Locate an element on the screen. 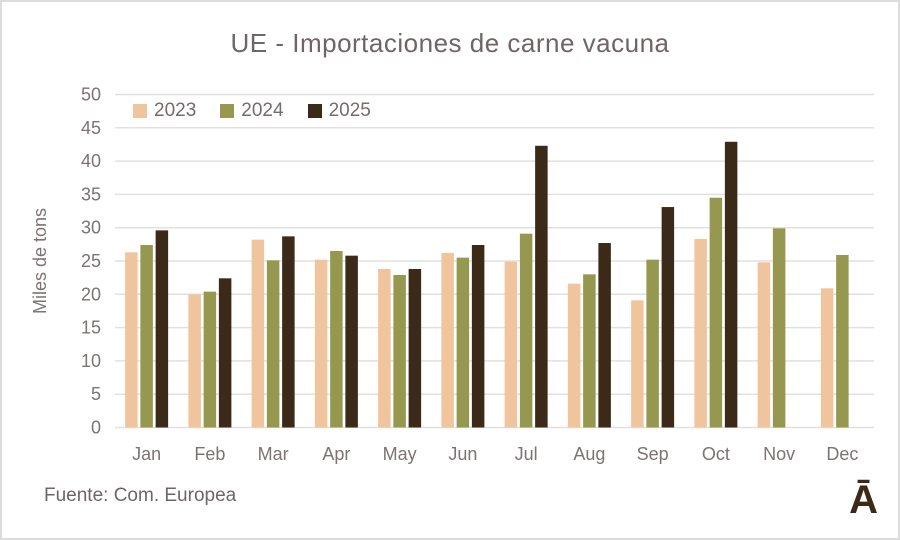 The width and height of the screenshot is (900, 540). y-tick-label-15: 15 is located at coordinates (91, 328).